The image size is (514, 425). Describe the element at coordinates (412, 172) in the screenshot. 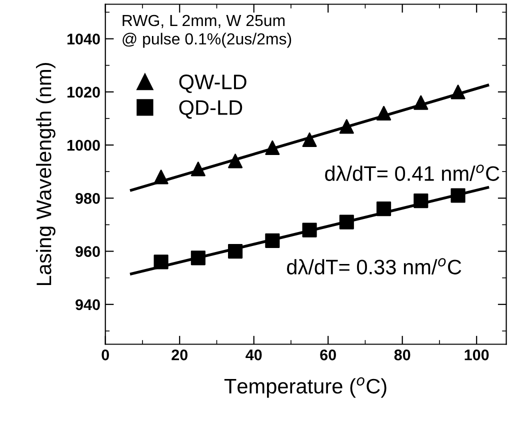

I see `annotation: dλ/dT= 0.41 nm/$^{o}$C` at that location.